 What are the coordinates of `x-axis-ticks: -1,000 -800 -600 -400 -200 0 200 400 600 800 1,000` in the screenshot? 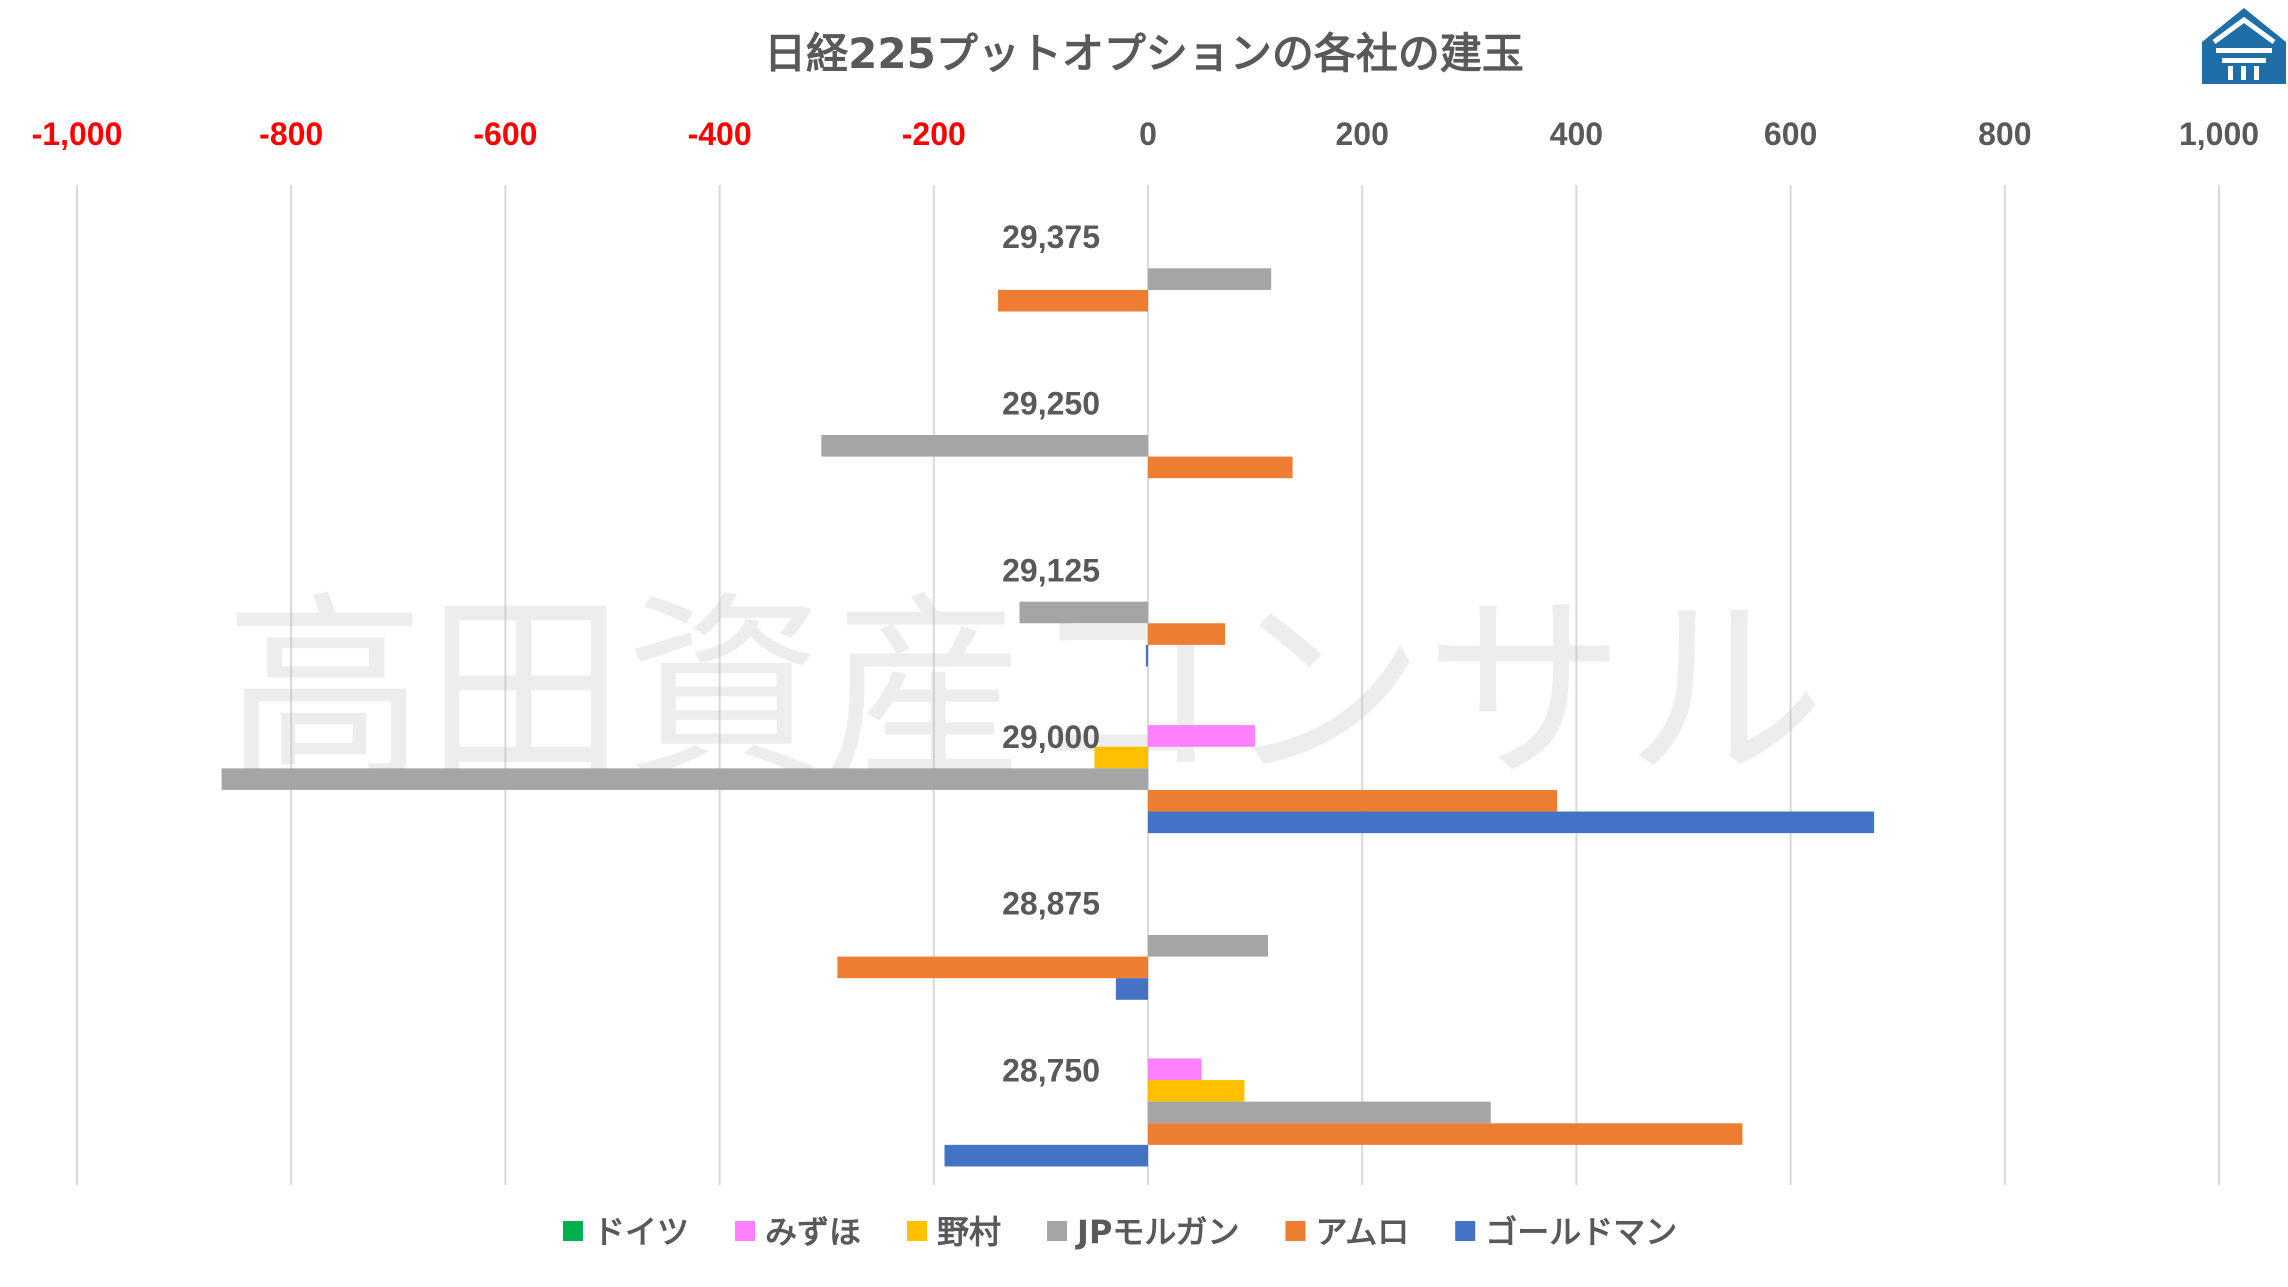 It's located at (1145, 134).